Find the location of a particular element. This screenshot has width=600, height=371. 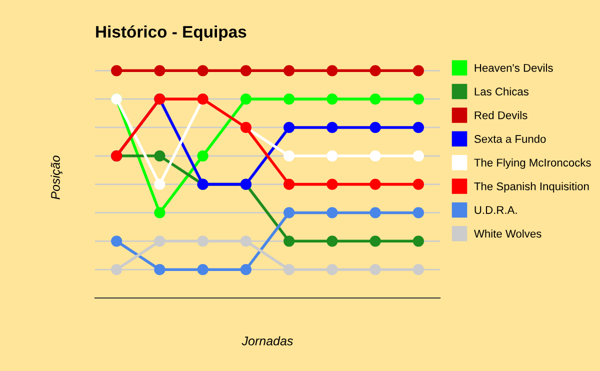

y-axis-title: Posição is located at coordinates (56, 178).